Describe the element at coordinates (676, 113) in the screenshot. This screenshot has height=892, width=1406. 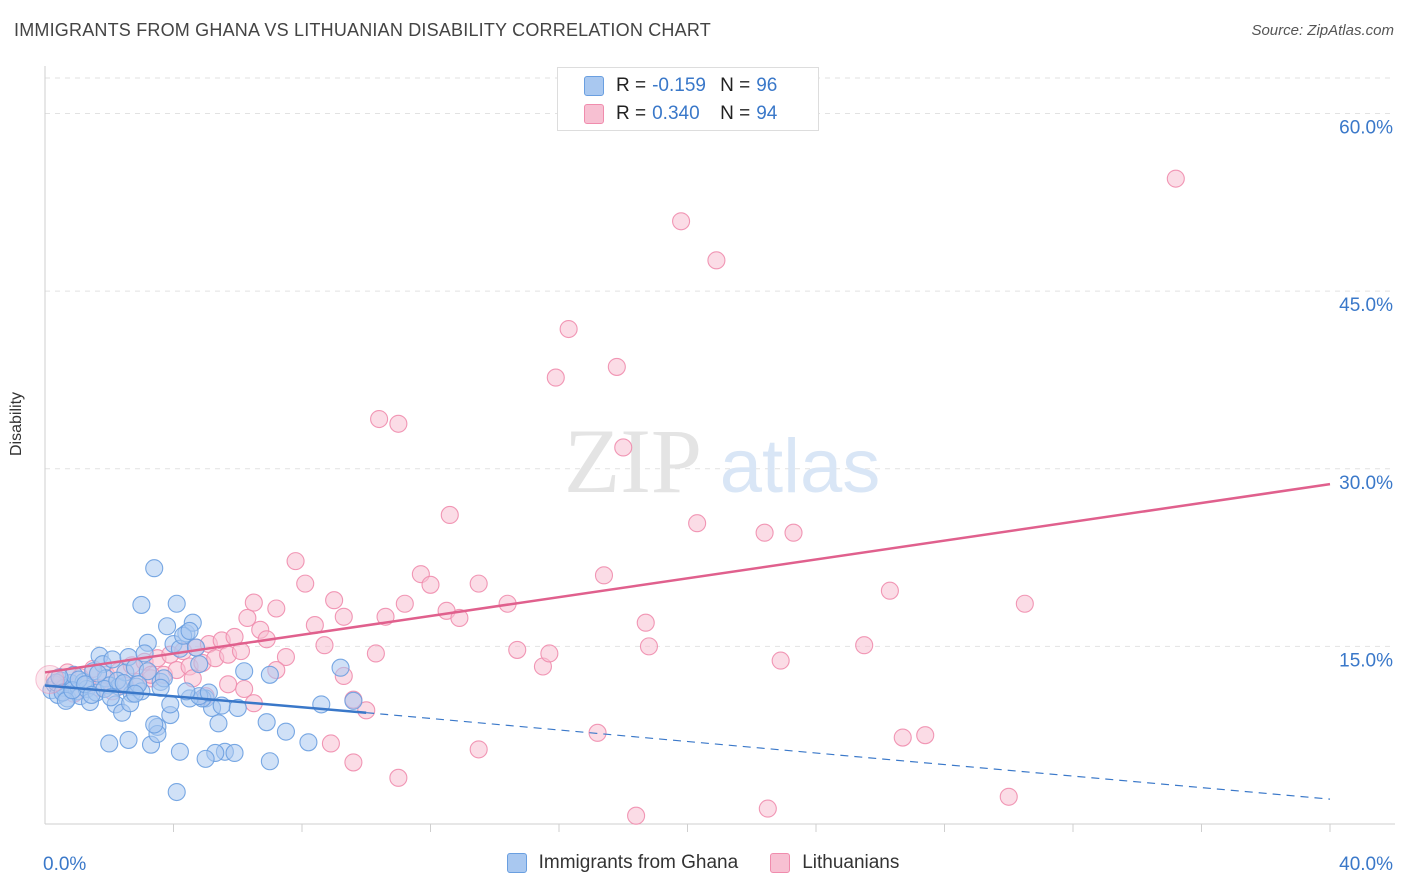
I see `legend-r-value: 0.340` at that location.